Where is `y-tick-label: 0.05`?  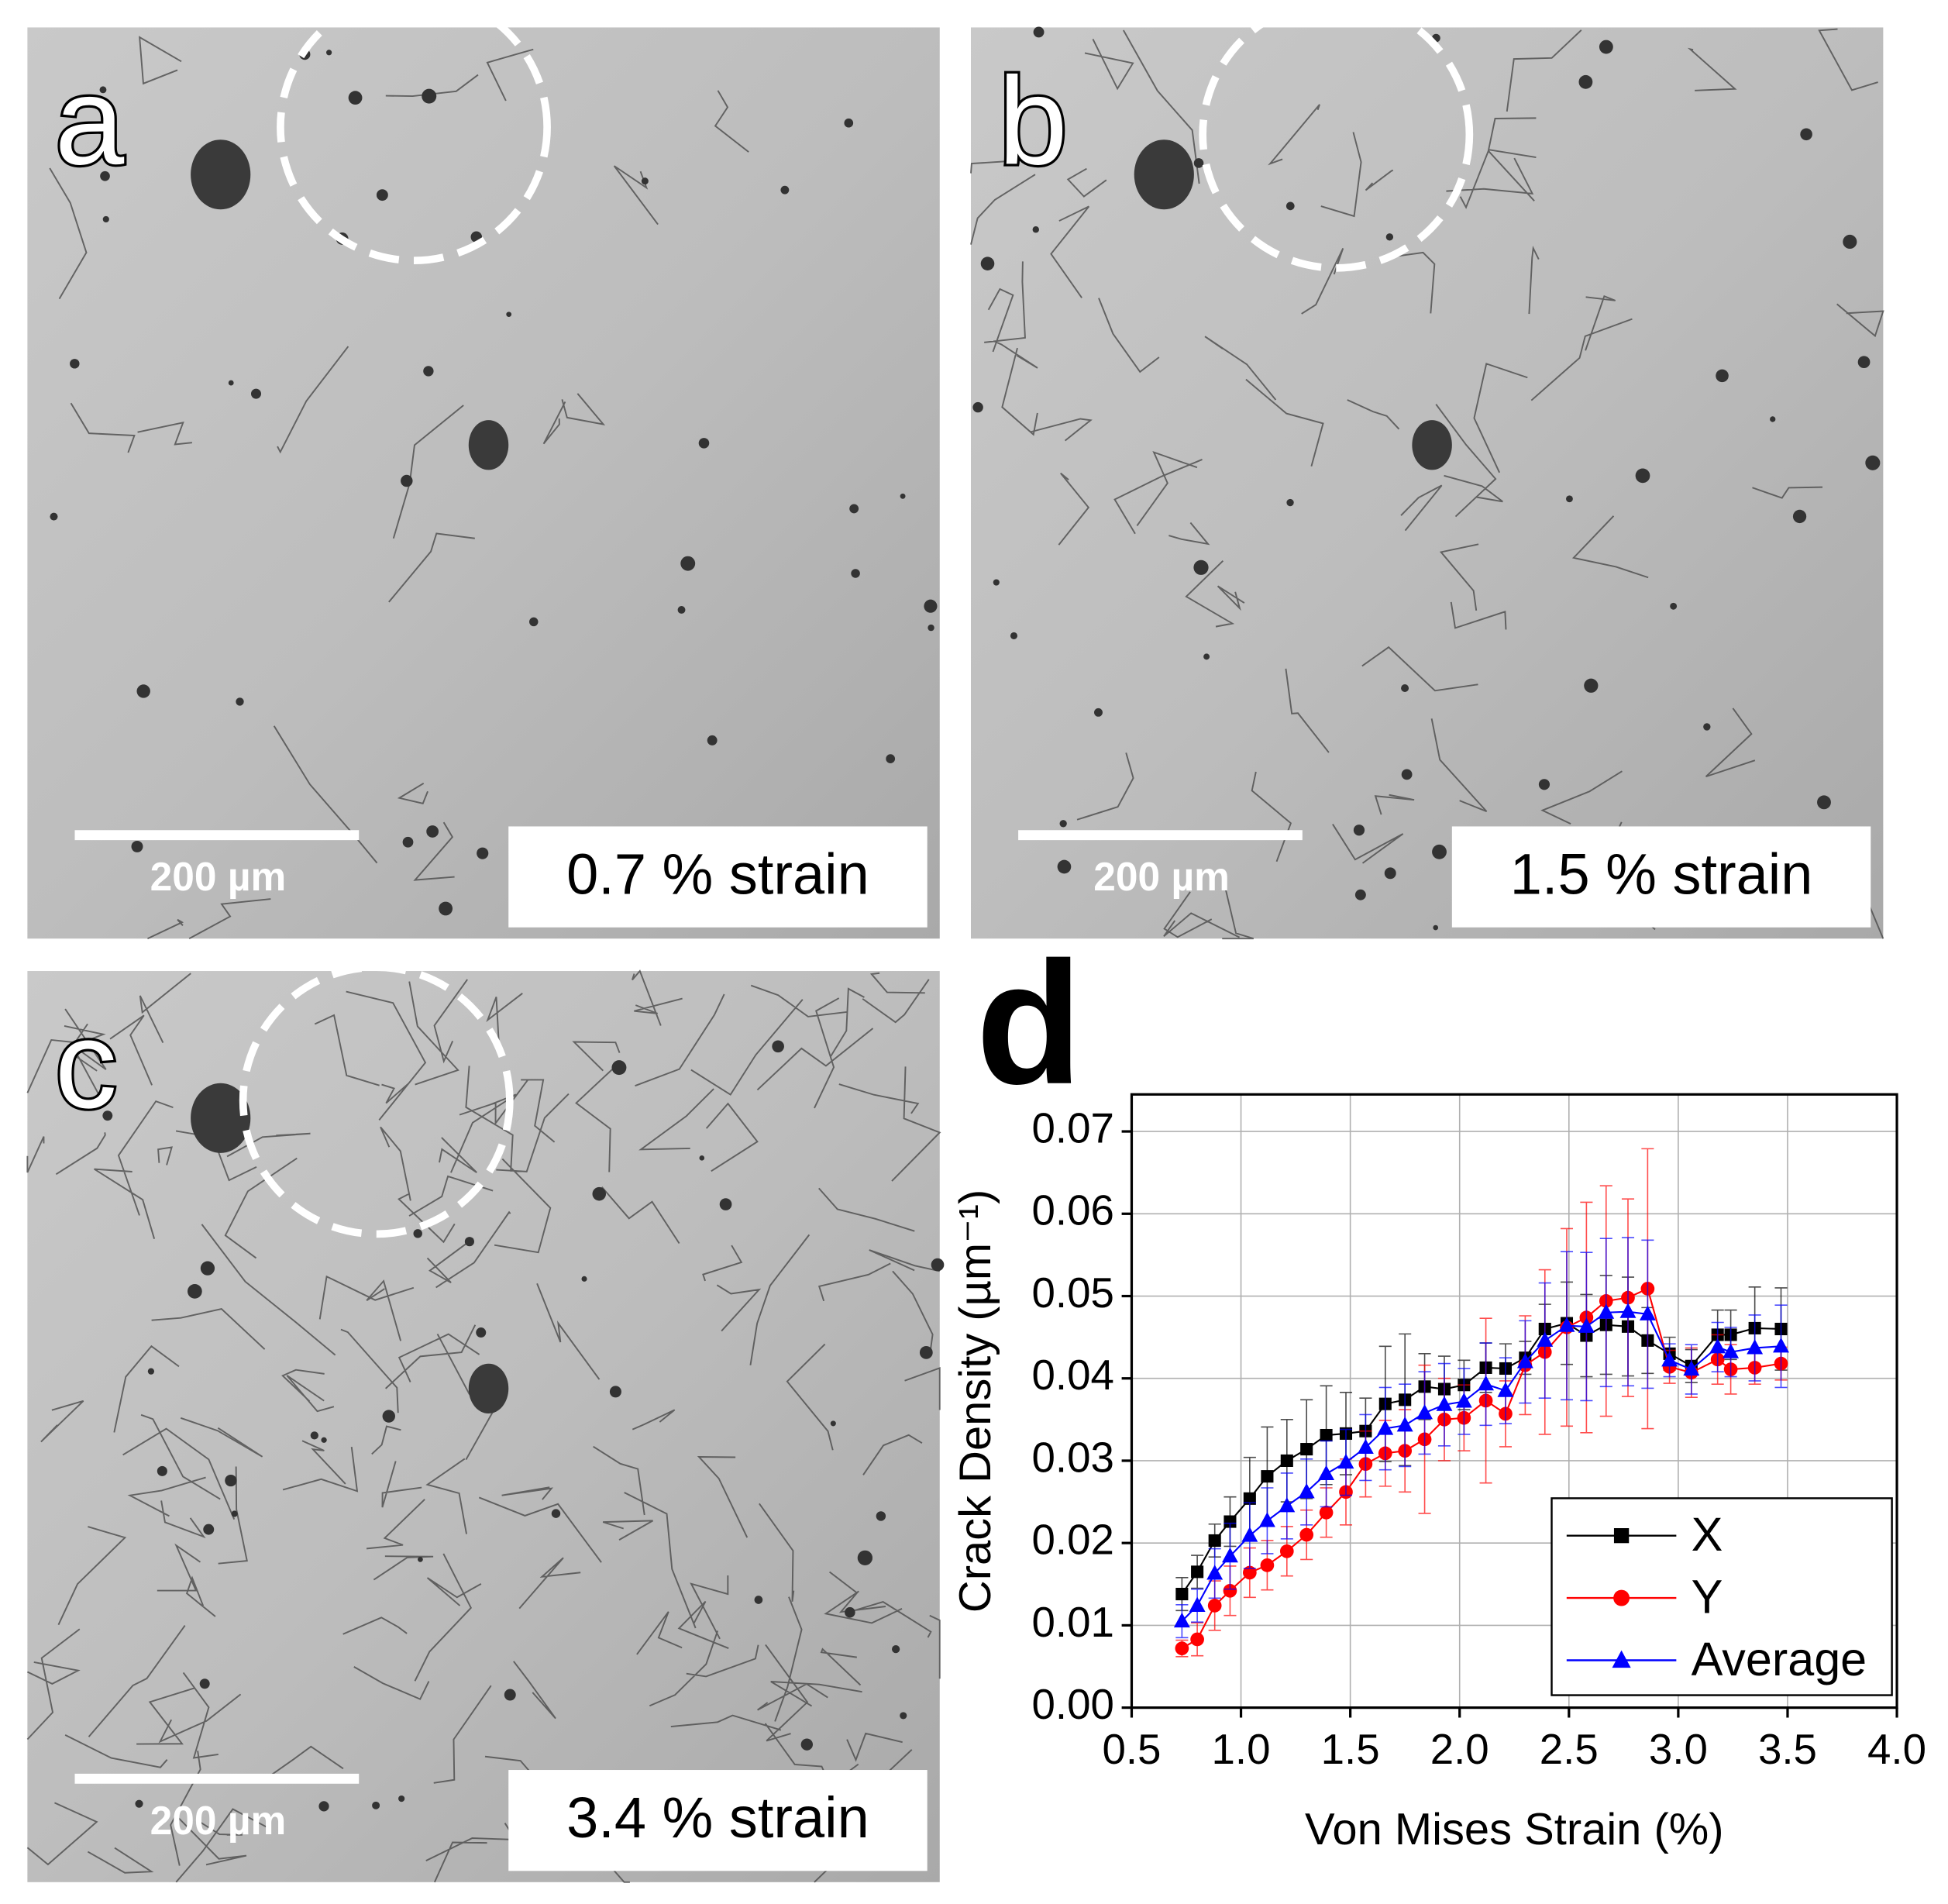
y-tick-label: 0.05 is located at coordinates (1073, 1293).